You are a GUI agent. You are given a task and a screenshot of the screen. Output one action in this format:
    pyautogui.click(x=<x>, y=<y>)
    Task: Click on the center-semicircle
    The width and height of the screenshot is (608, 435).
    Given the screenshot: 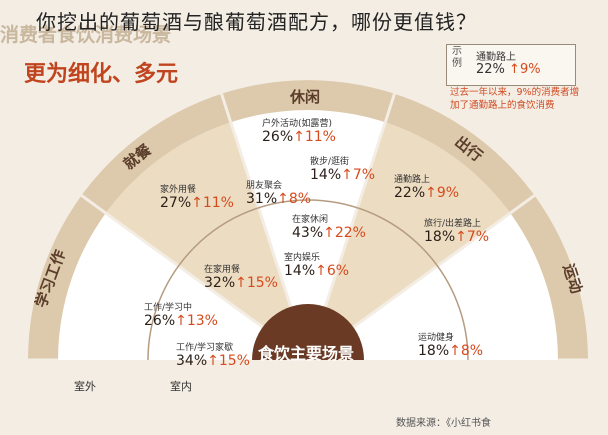 What is the action you would take?
    pyautogui.click(x=308, y=332)
    